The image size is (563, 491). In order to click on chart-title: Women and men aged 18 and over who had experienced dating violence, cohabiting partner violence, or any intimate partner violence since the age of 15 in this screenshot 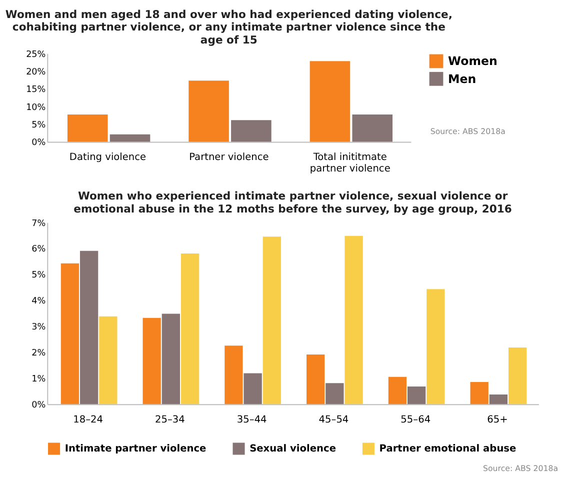, I will do `click(228, 27)`.